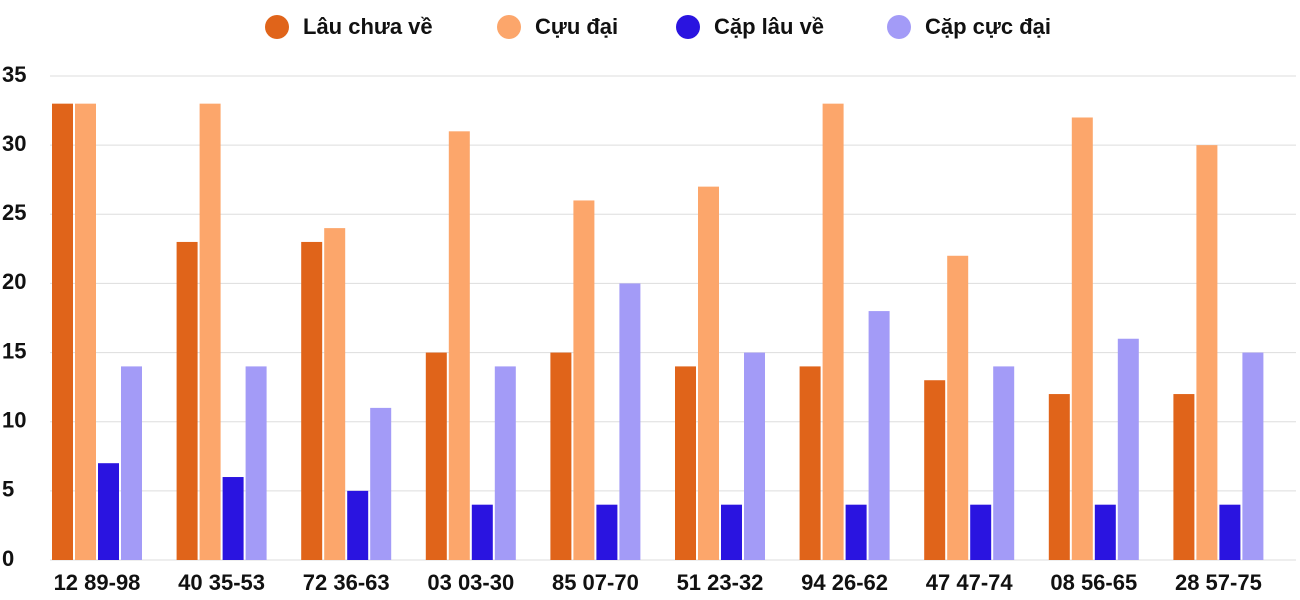 The image size is (1300, 600). Describe the element at coordinates (8, 558) in the screenshot. I see `y-tick-label: 0` at that location.